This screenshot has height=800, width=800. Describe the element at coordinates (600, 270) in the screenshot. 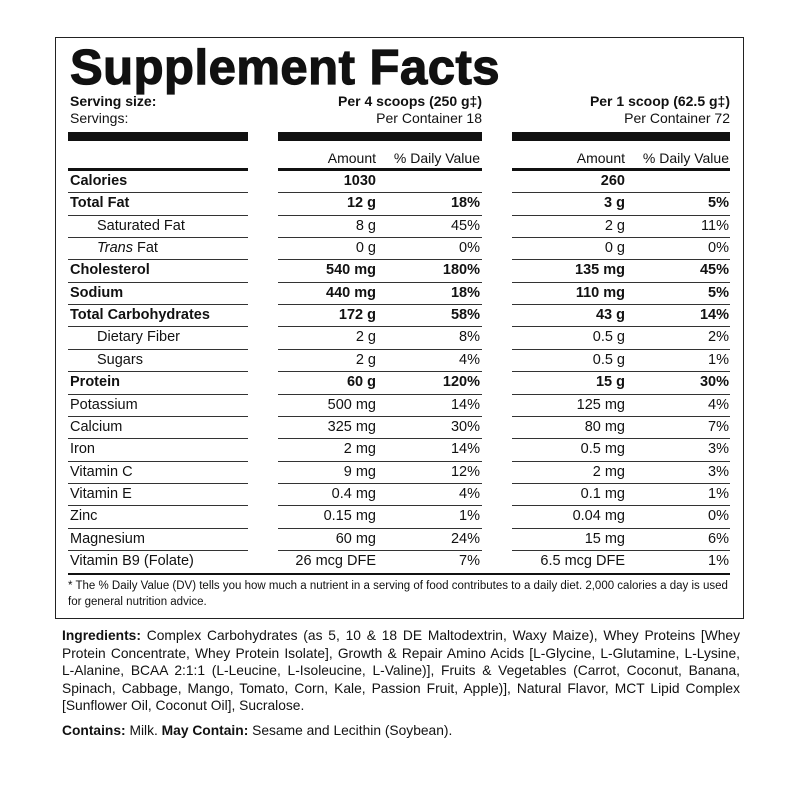

I see `amount: 135 mg` at that location.